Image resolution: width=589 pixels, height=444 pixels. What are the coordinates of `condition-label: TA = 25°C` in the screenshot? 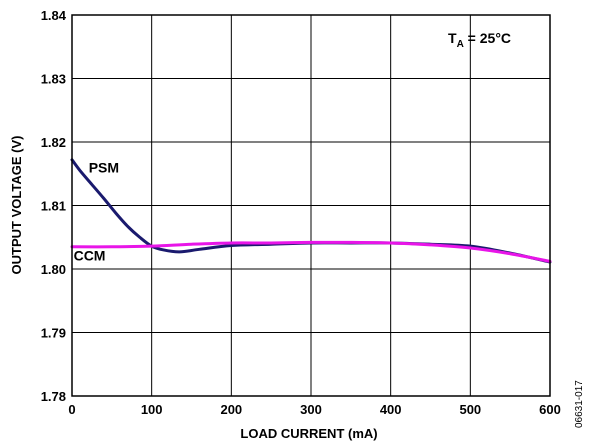 It's located at (479, 40).